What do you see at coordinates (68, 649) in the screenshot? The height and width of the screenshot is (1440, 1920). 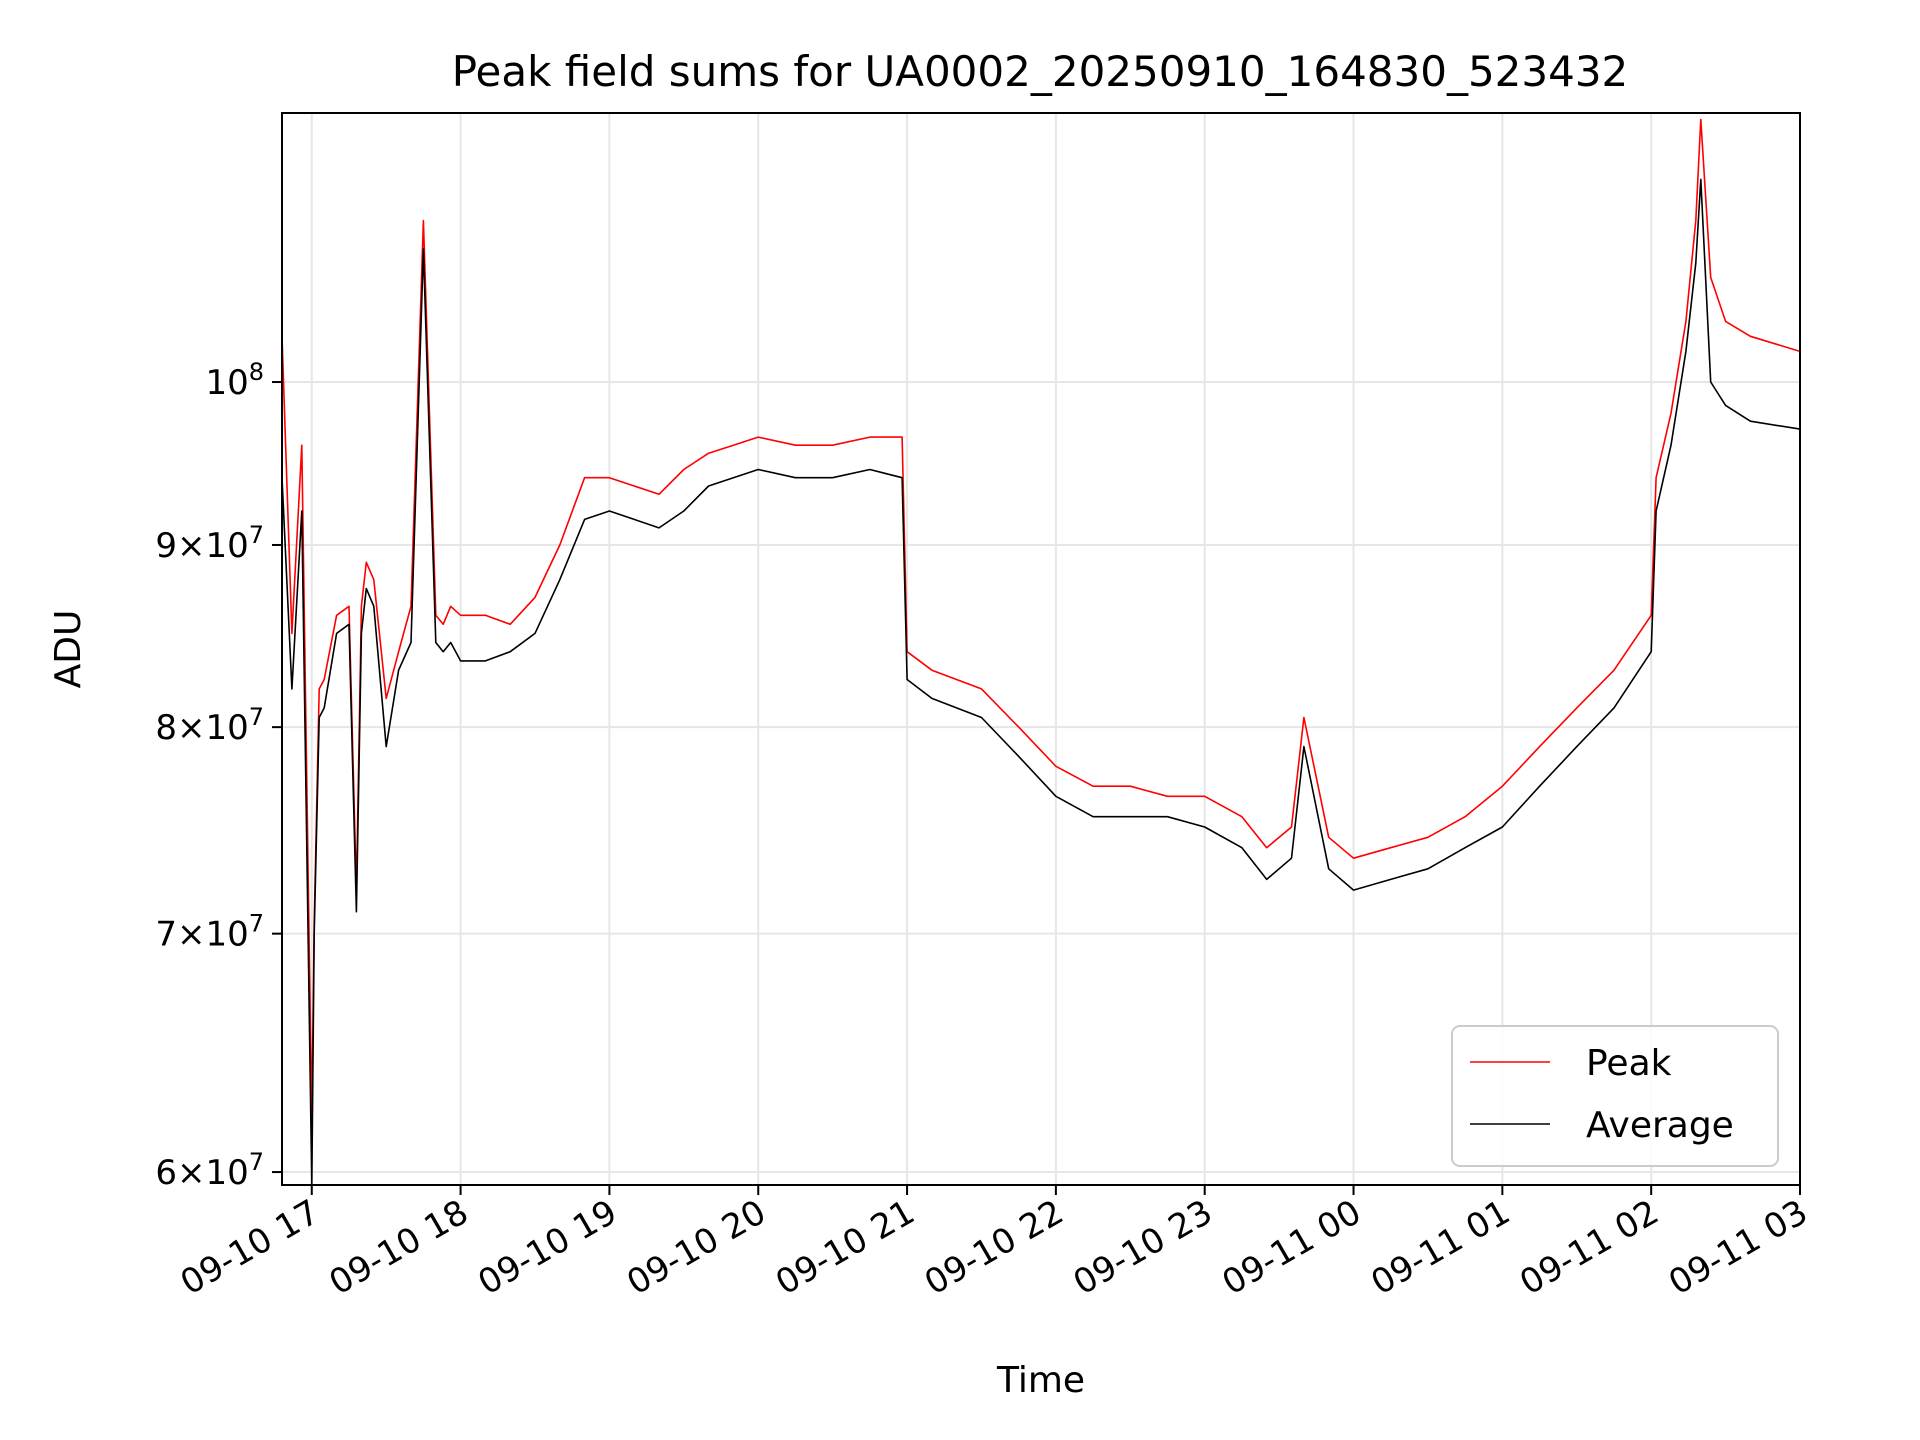 I see `y-axis-label: ADU` at bounding box center [68, 649].